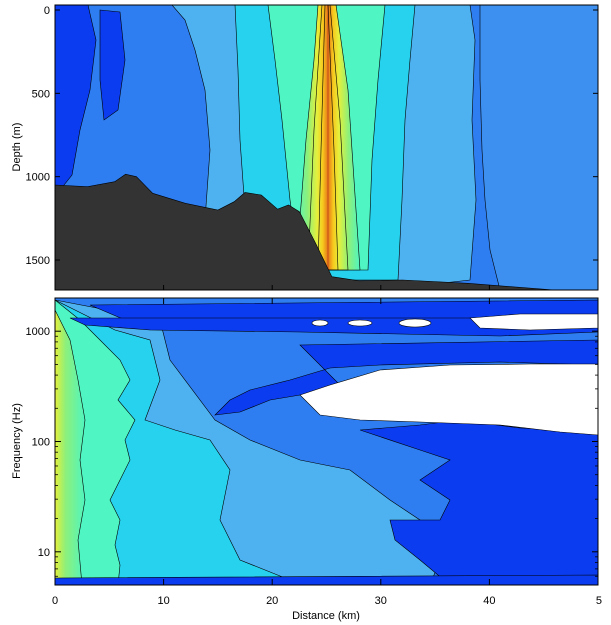 The image size is (611, 625). Describe the element at coordinates (17, 147) in the screenshot. I see `depth-axis-title: Depth (m)` at that location.